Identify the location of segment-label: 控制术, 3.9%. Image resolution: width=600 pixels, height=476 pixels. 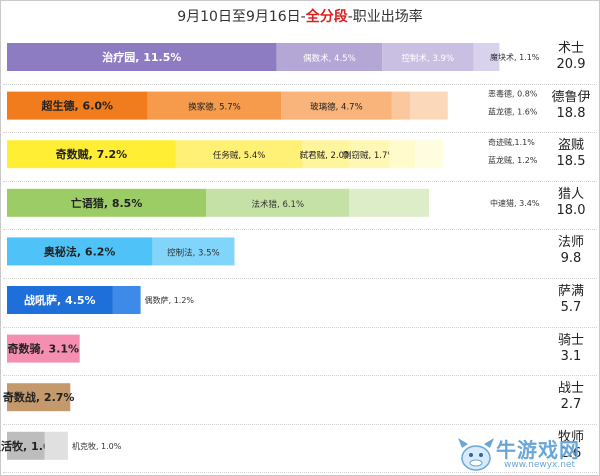
(428, 58).